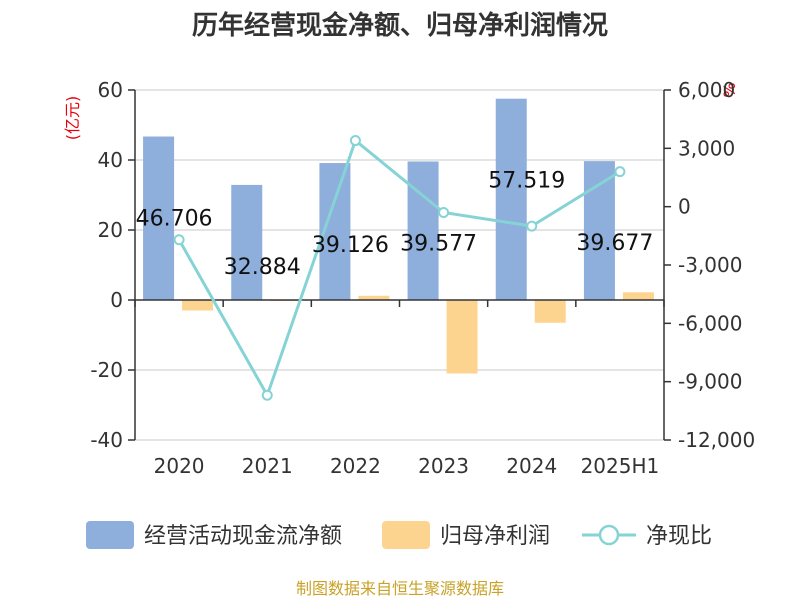 The image size is (800, 600). What do you see at coordinates (495, 536) in the screenshot?
I see `legend-label-net-profit: 归母净利润` at bounding box center [495, 536].